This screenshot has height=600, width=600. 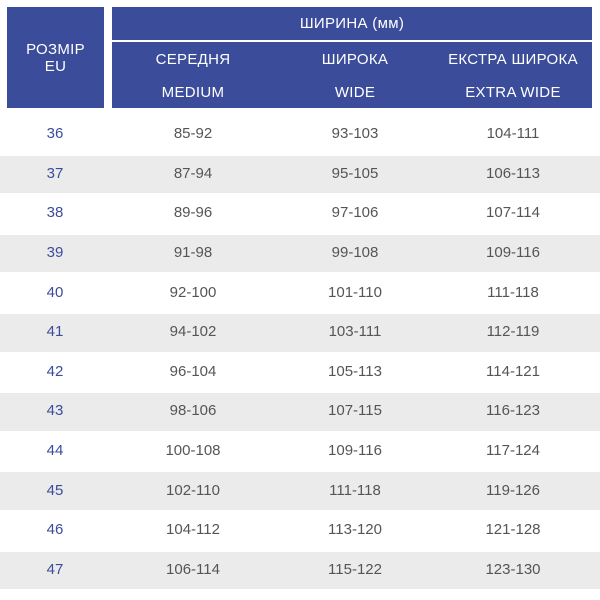 What do you see at coordinates (355, 213) in the screenshot?
I see `width-cell: 97-106` at bounding box center [355, 213].